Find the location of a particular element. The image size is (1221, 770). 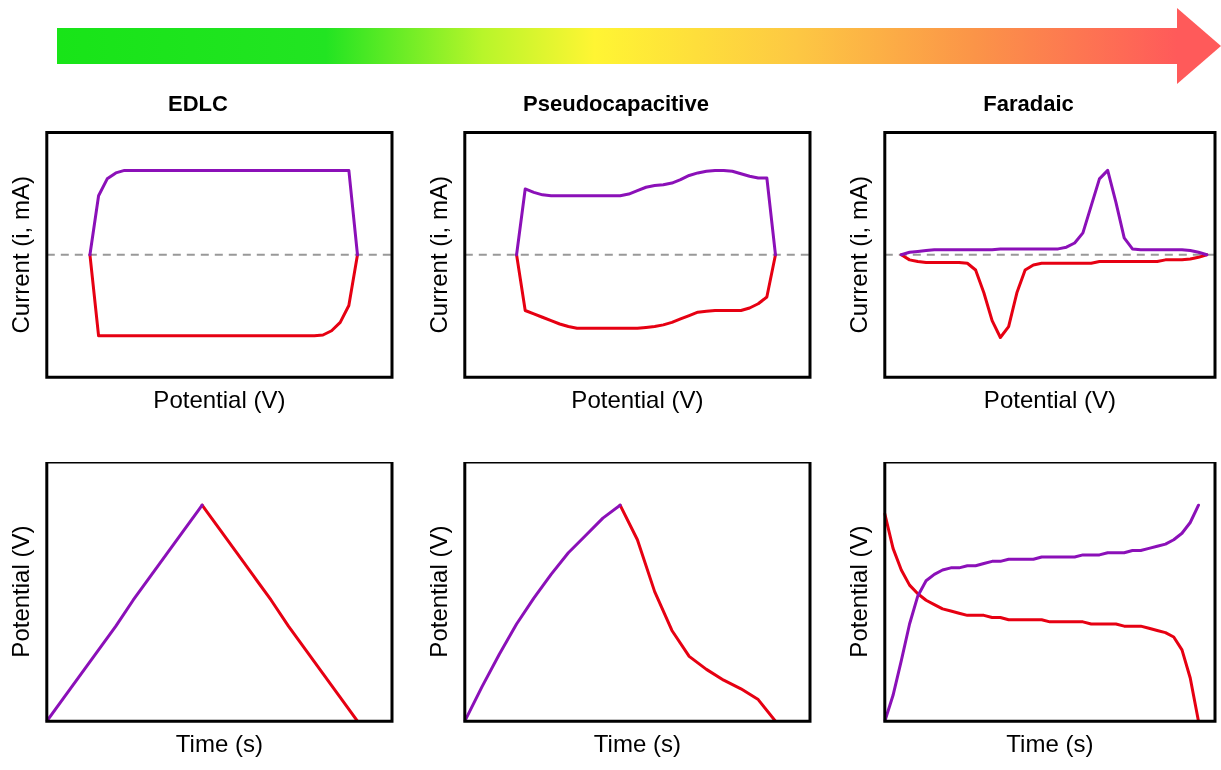

chart-title: Faradaic is located at coordinates (1028, 104).